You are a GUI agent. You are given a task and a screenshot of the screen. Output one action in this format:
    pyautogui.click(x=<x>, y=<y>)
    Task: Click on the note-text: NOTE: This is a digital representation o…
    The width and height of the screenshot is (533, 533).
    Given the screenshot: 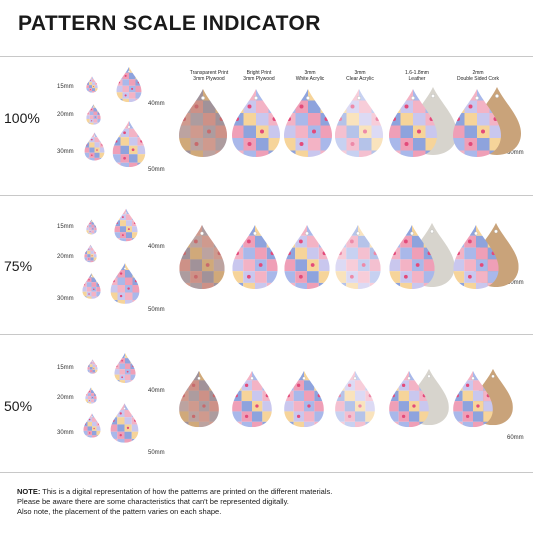 What is the action you would take?
    pyautogui.click(x=175, y=501)
    